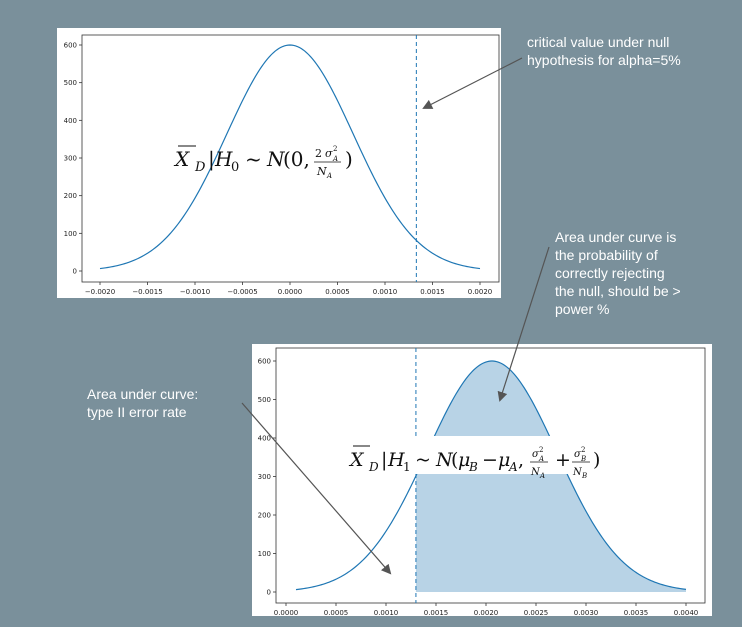 This screenshot has width=742, height=627. Describe the element at coordinates (100, 292) in the screenshot. I see `x-tick-label: −0.0020` at that location.